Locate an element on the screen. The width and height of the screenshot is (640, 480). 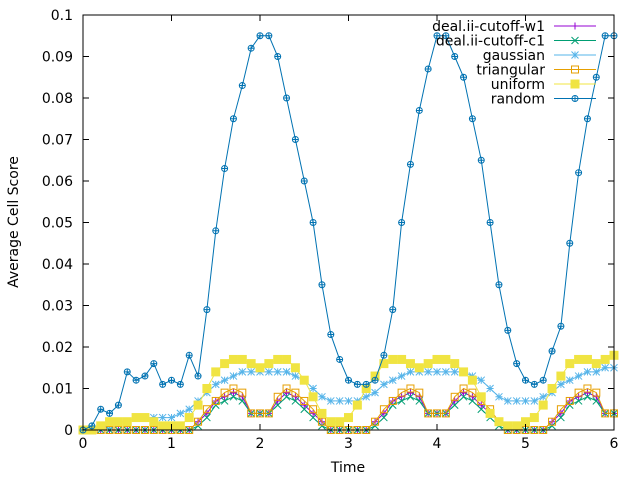
legend-item: random is located at coordinates (543, 100).